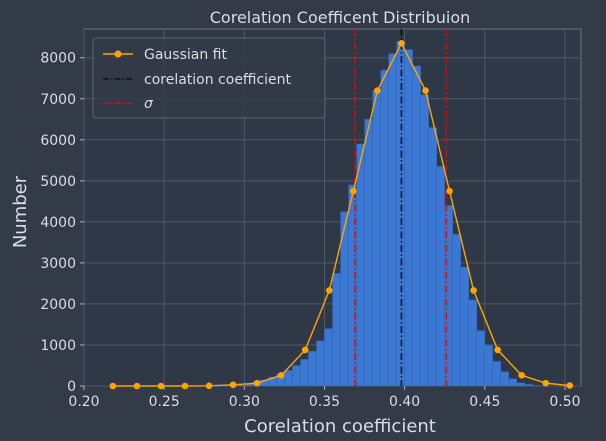 Image resolution: width=606 pixels, height=441 pixels. I want to click on legend-label-correlation-coefficient: corelation coefficient, so click(218, 80).